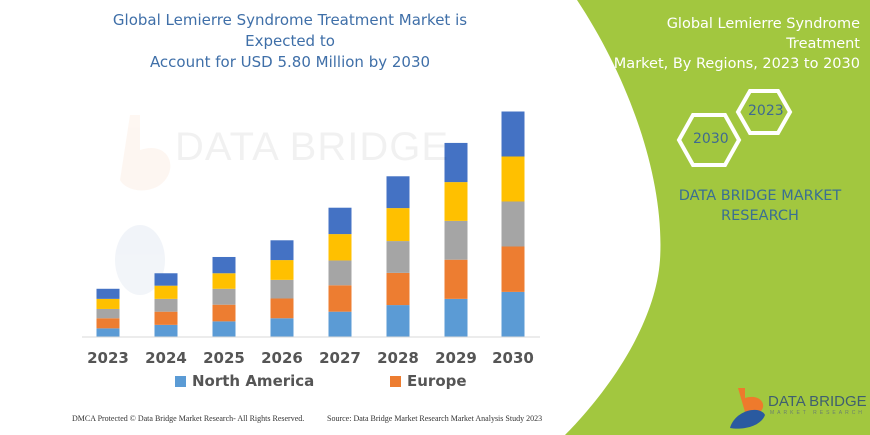  Describe the element at coordinates (282, 358) in the screenshot. I see `x-tick-label-2026: 2026` at that location.